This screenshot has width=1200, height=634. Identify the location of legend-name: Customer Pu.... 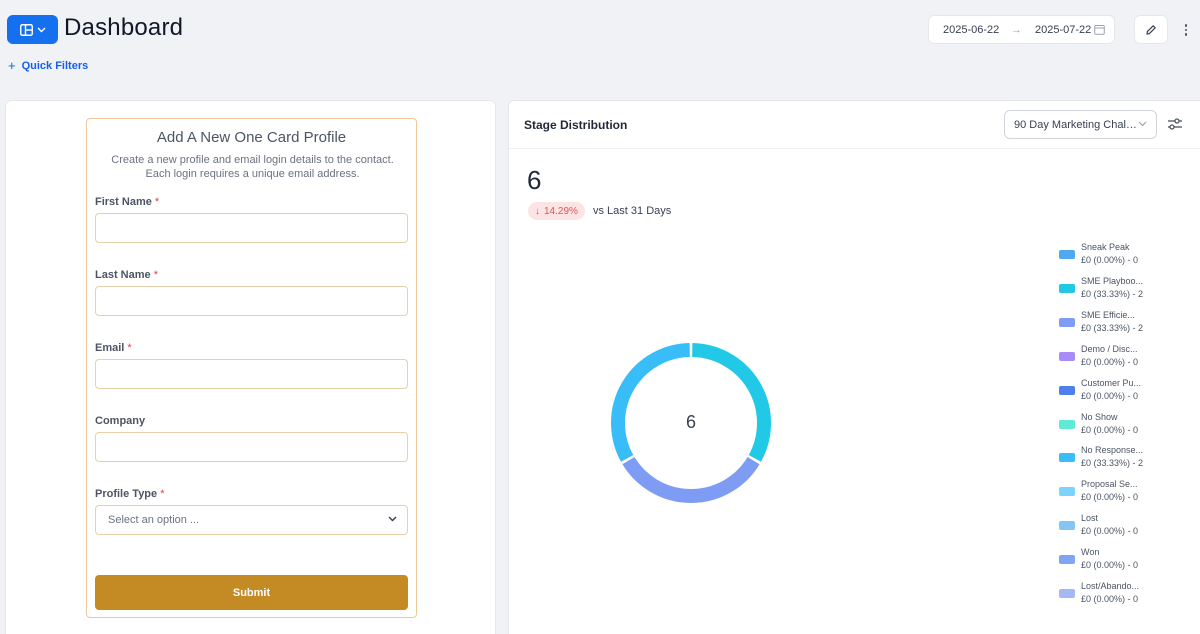
(1111, 382).